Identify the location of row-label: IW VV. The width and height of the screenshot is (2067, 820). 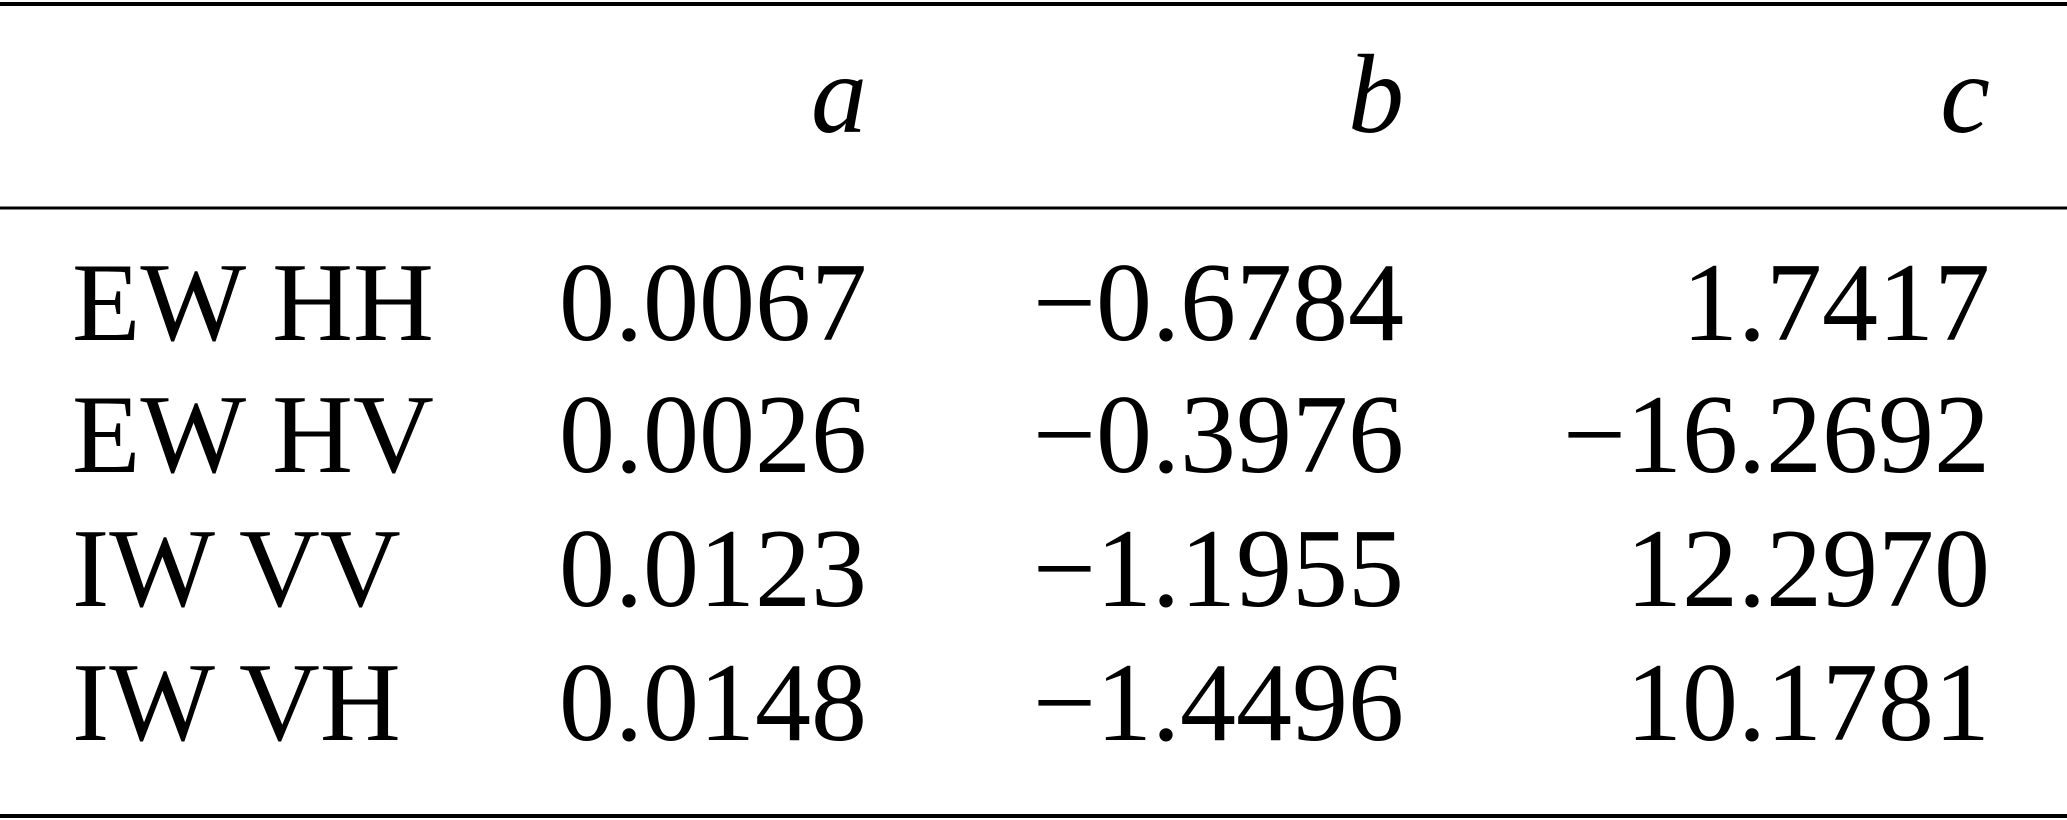
(236, 569).